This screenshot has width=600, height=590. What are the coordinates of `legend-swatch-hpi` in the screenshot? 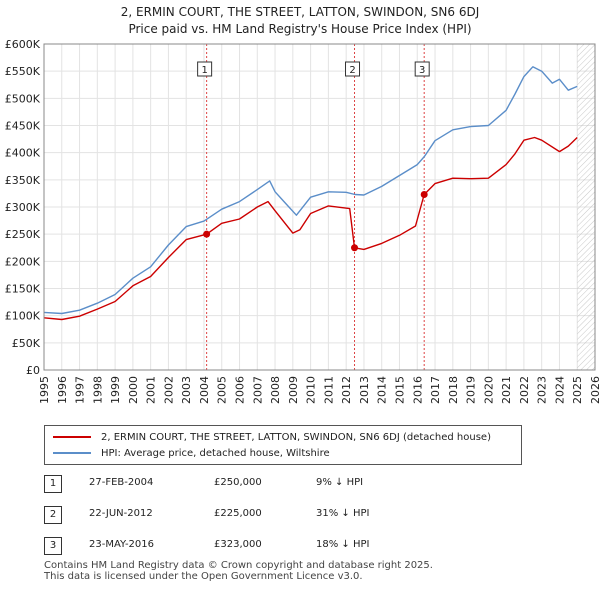 It's located at (72, 453).